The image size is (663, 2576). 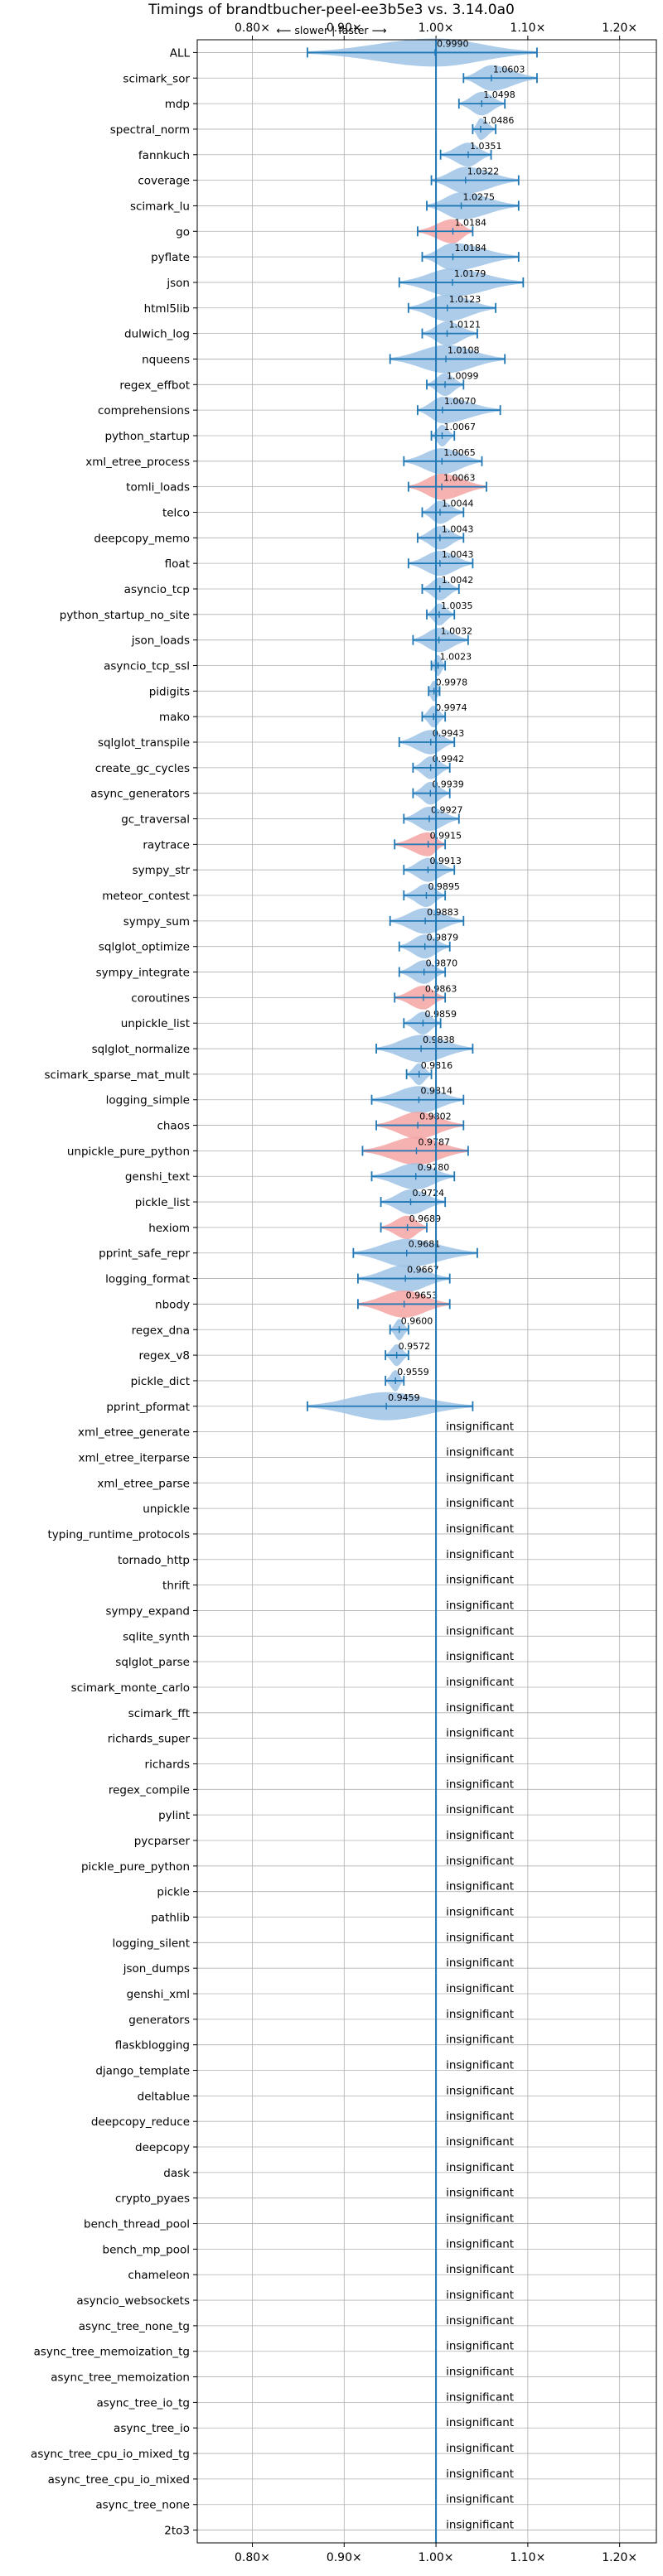 I want to click on benchmark-name: meteor_contest, so click(x=146, y=897).